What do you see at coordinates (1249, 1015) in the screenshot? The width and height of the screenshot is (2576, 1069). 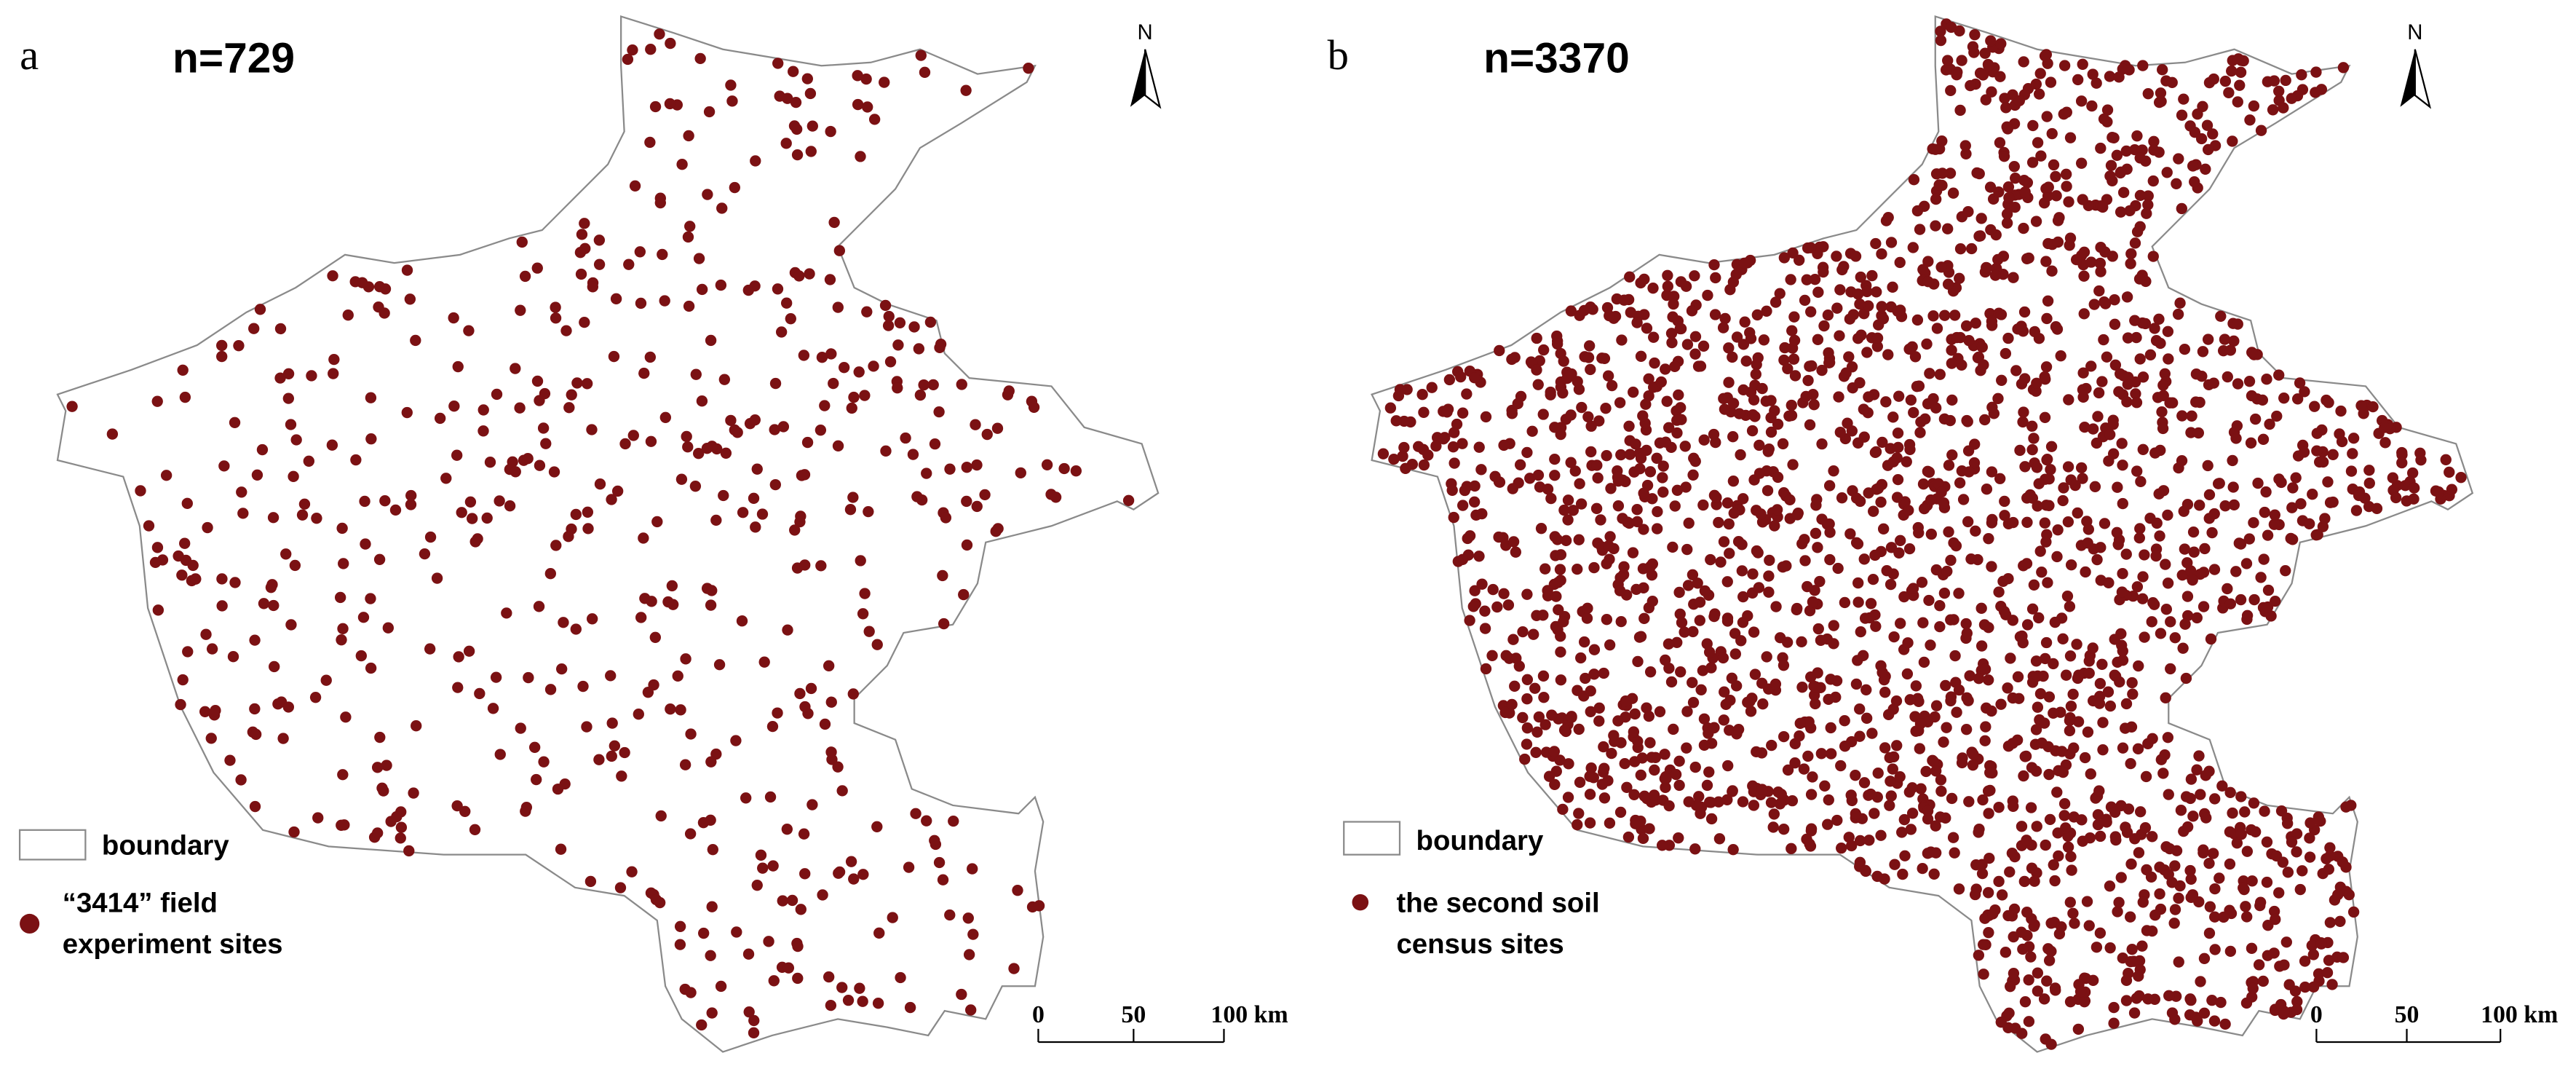 I see `scale-label: 100 km` at bounding box center [1249, 1015].